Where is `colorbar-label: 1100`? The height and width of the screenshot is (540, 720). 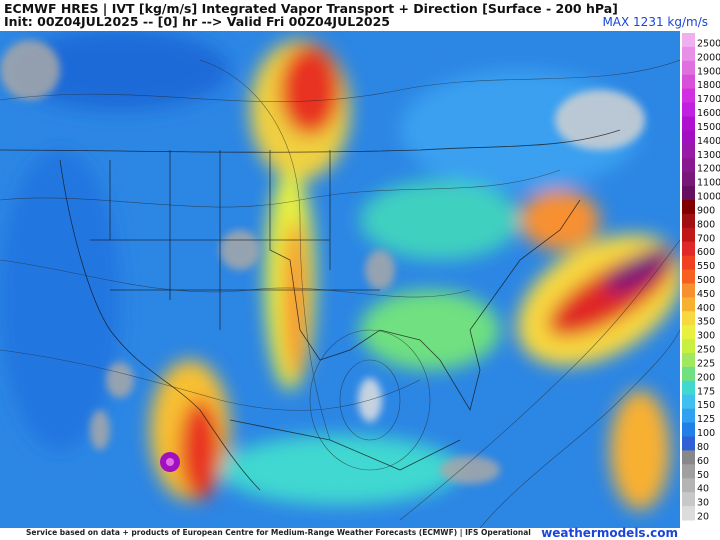
colorbar-label: 1100 is located at coordinates (708, 183).